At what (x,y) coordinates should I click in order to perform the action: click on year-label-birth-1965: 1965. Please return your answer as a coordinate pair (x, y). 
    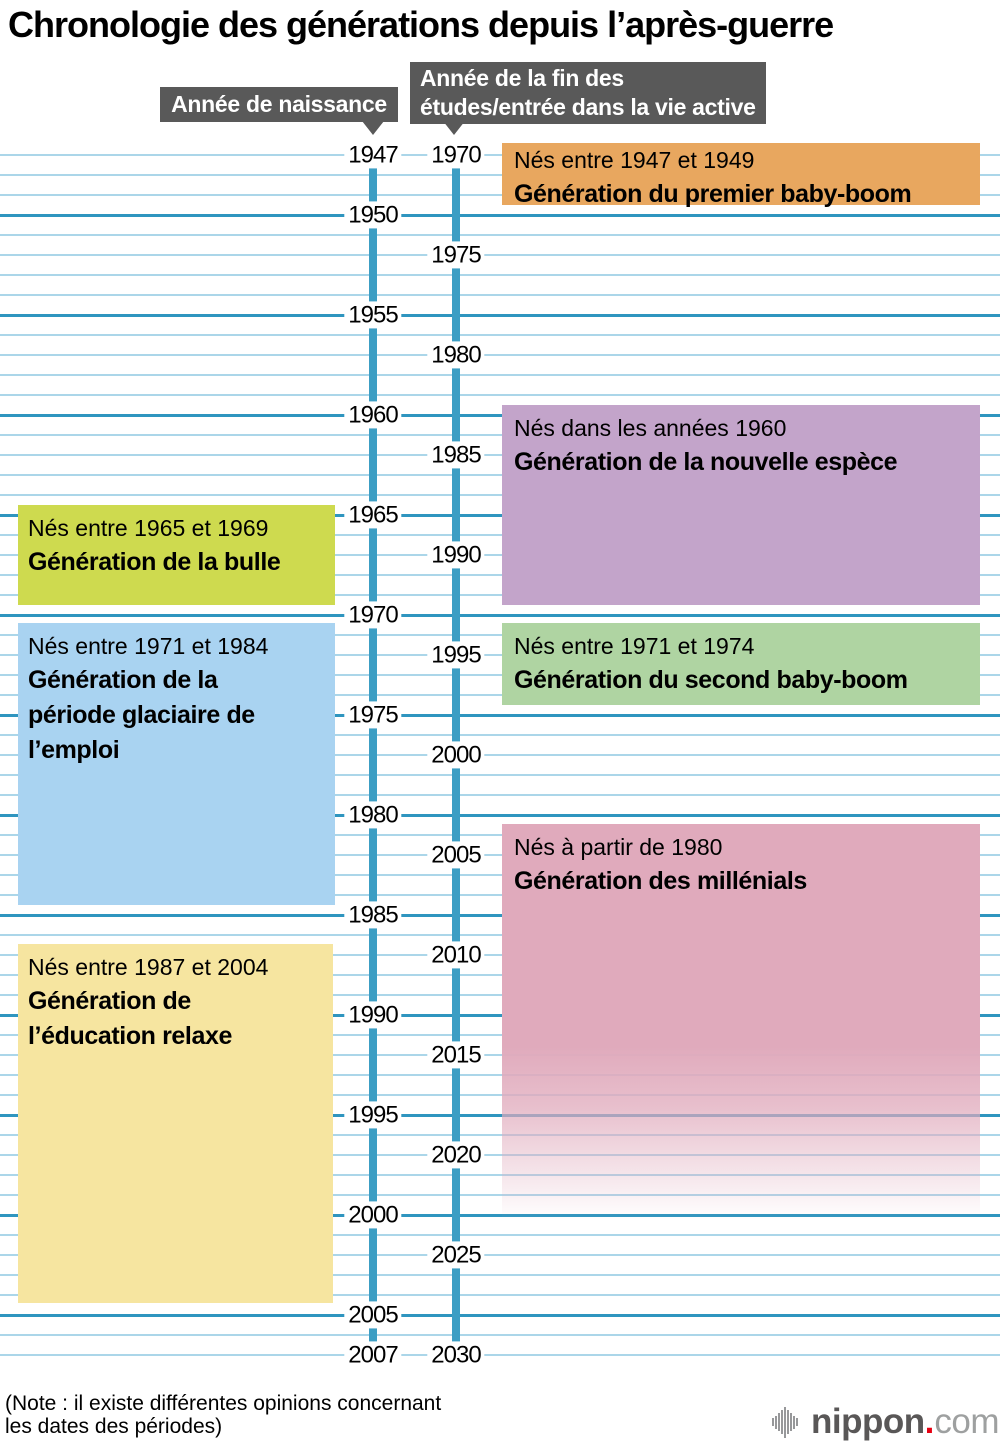
    Looking at the image, I should click on (373, 515).